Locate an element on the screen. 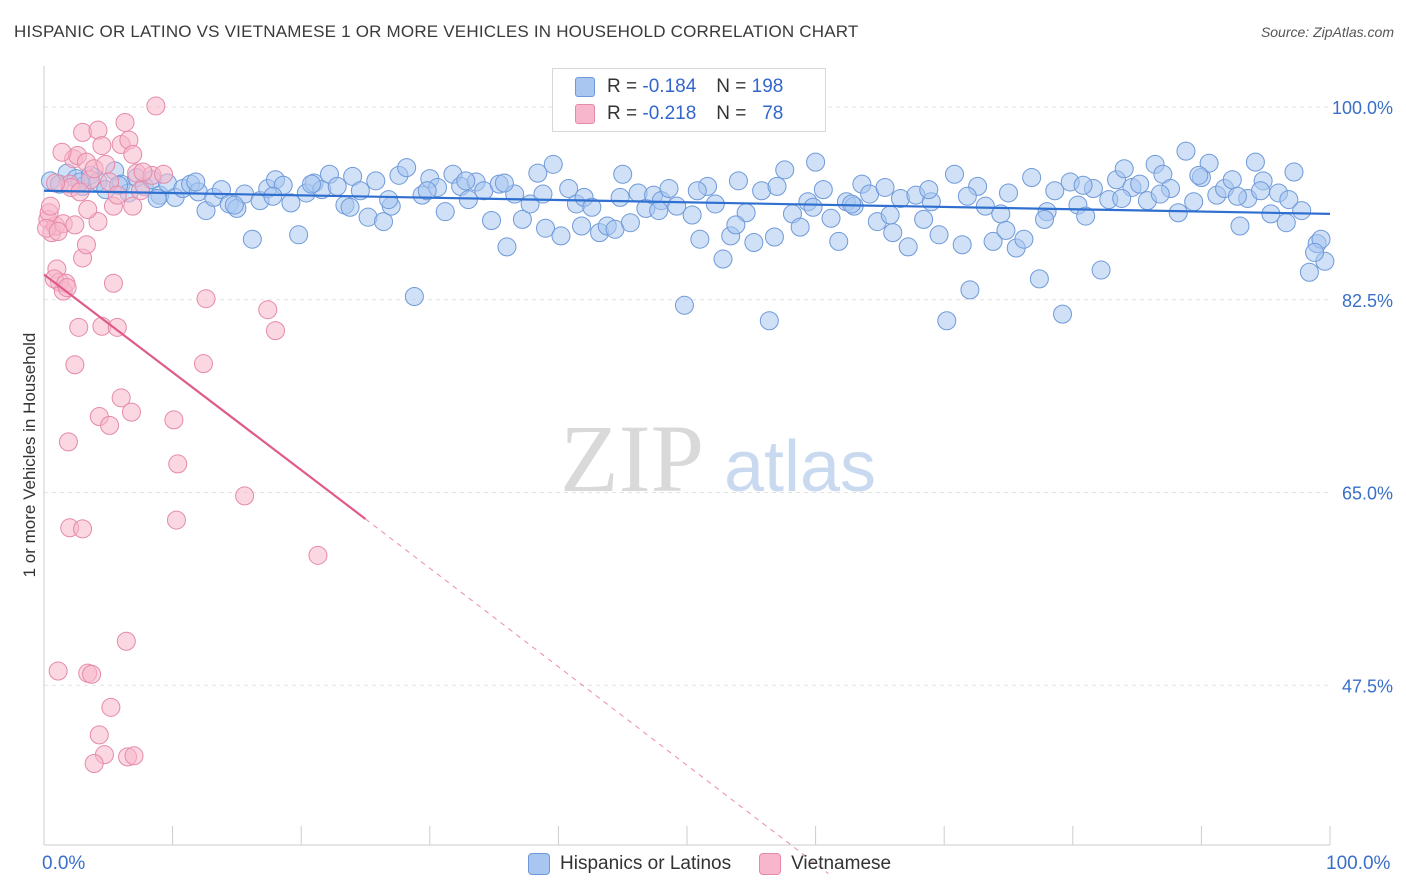  stats-row-vietnamese: R = -0.218 N = 78 is located at coordinates (679, 114).